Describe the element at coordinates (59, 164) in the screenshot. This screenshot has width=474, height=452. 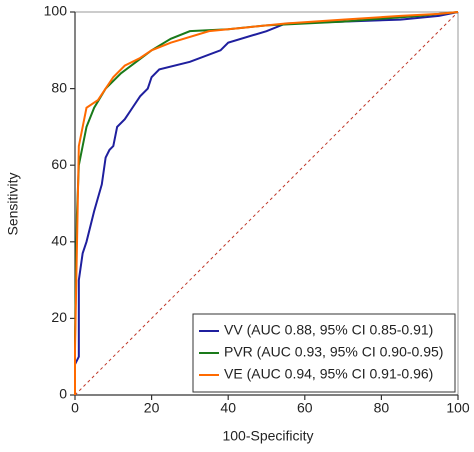
I see `y-tick-label: 60` at that location.